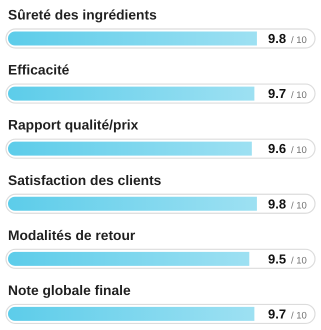 This screenshot has height=330, width=321. I want to click on data-label: 9.6, so click(277, 148).